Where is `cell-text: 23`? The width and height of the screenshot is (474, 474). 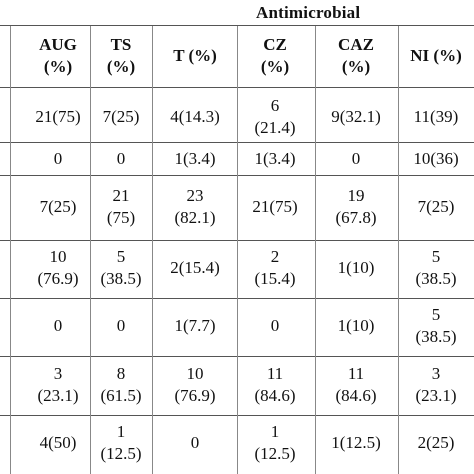 cell-text: 23 is located at coordinates (195, 195).